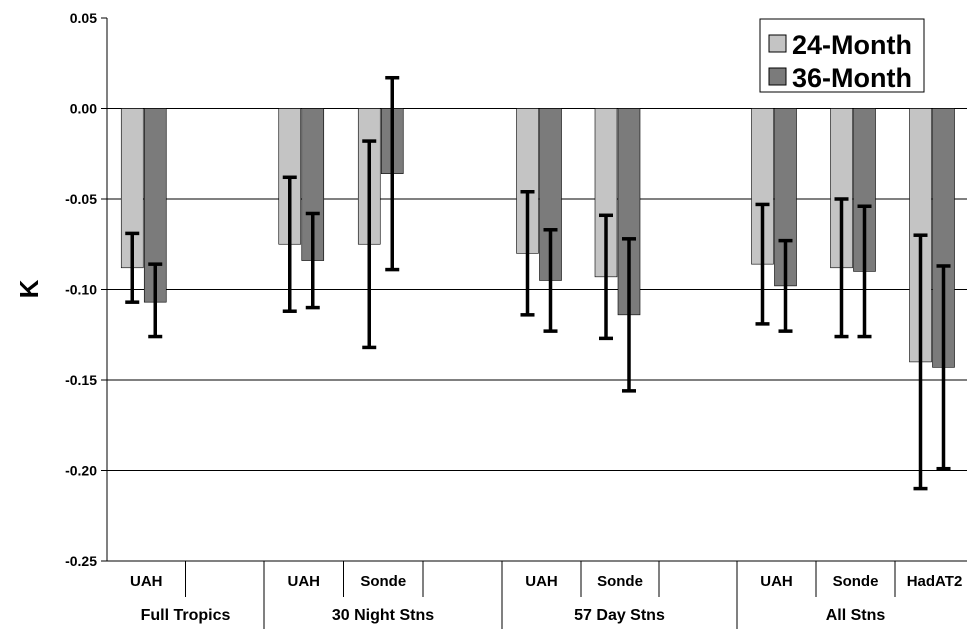  I want to click on group-label: All Stns, so click(856, 615).